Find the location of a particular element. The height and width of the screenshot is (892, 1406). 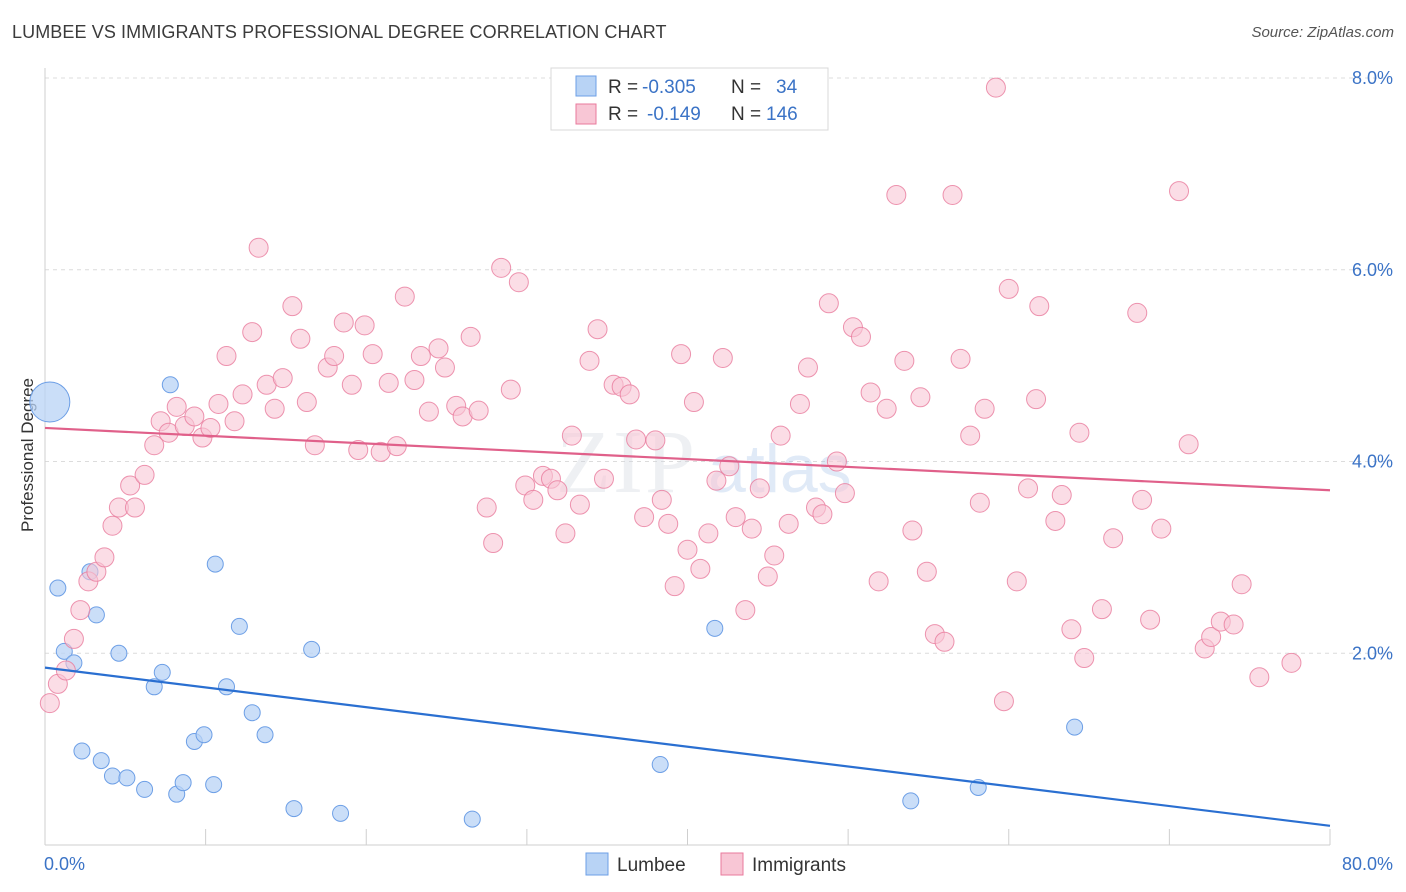

x-tick-labels: 0.0% 80.0% is located at coordinates (718, 864).